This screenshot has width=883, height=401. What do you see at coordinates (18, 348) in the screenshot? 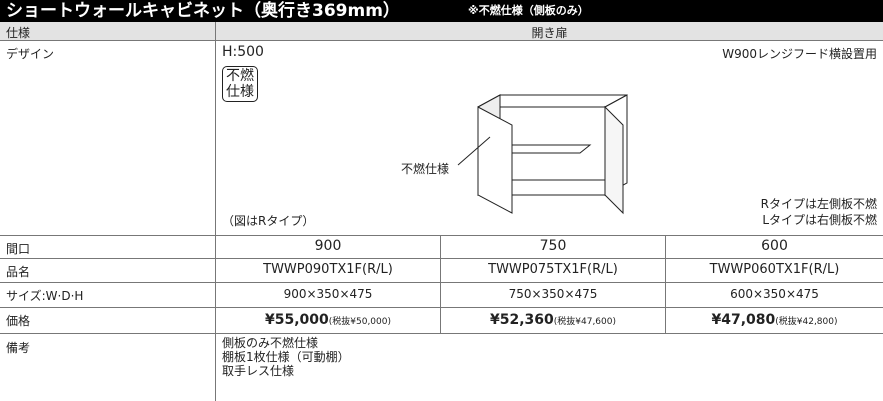
I see `row-label: 備考` at bounding box center [18, 348].